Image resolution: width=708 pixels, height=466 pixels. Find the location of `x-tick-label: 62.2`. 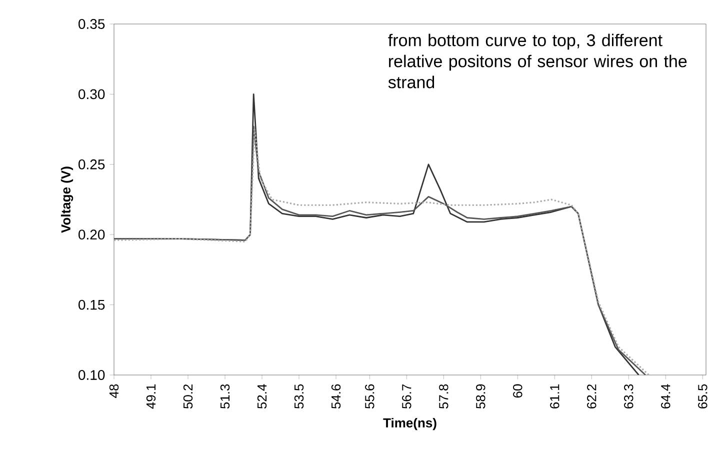

x-tick-label: 62.2 is located at coordinates (591, 396).